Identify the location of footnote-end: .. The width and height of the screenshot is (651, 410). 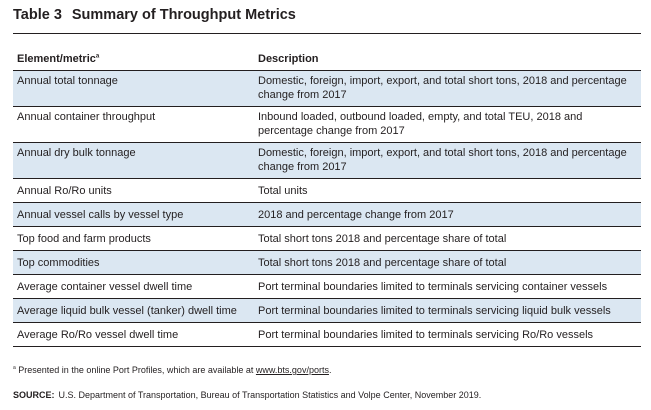
(330, 370).